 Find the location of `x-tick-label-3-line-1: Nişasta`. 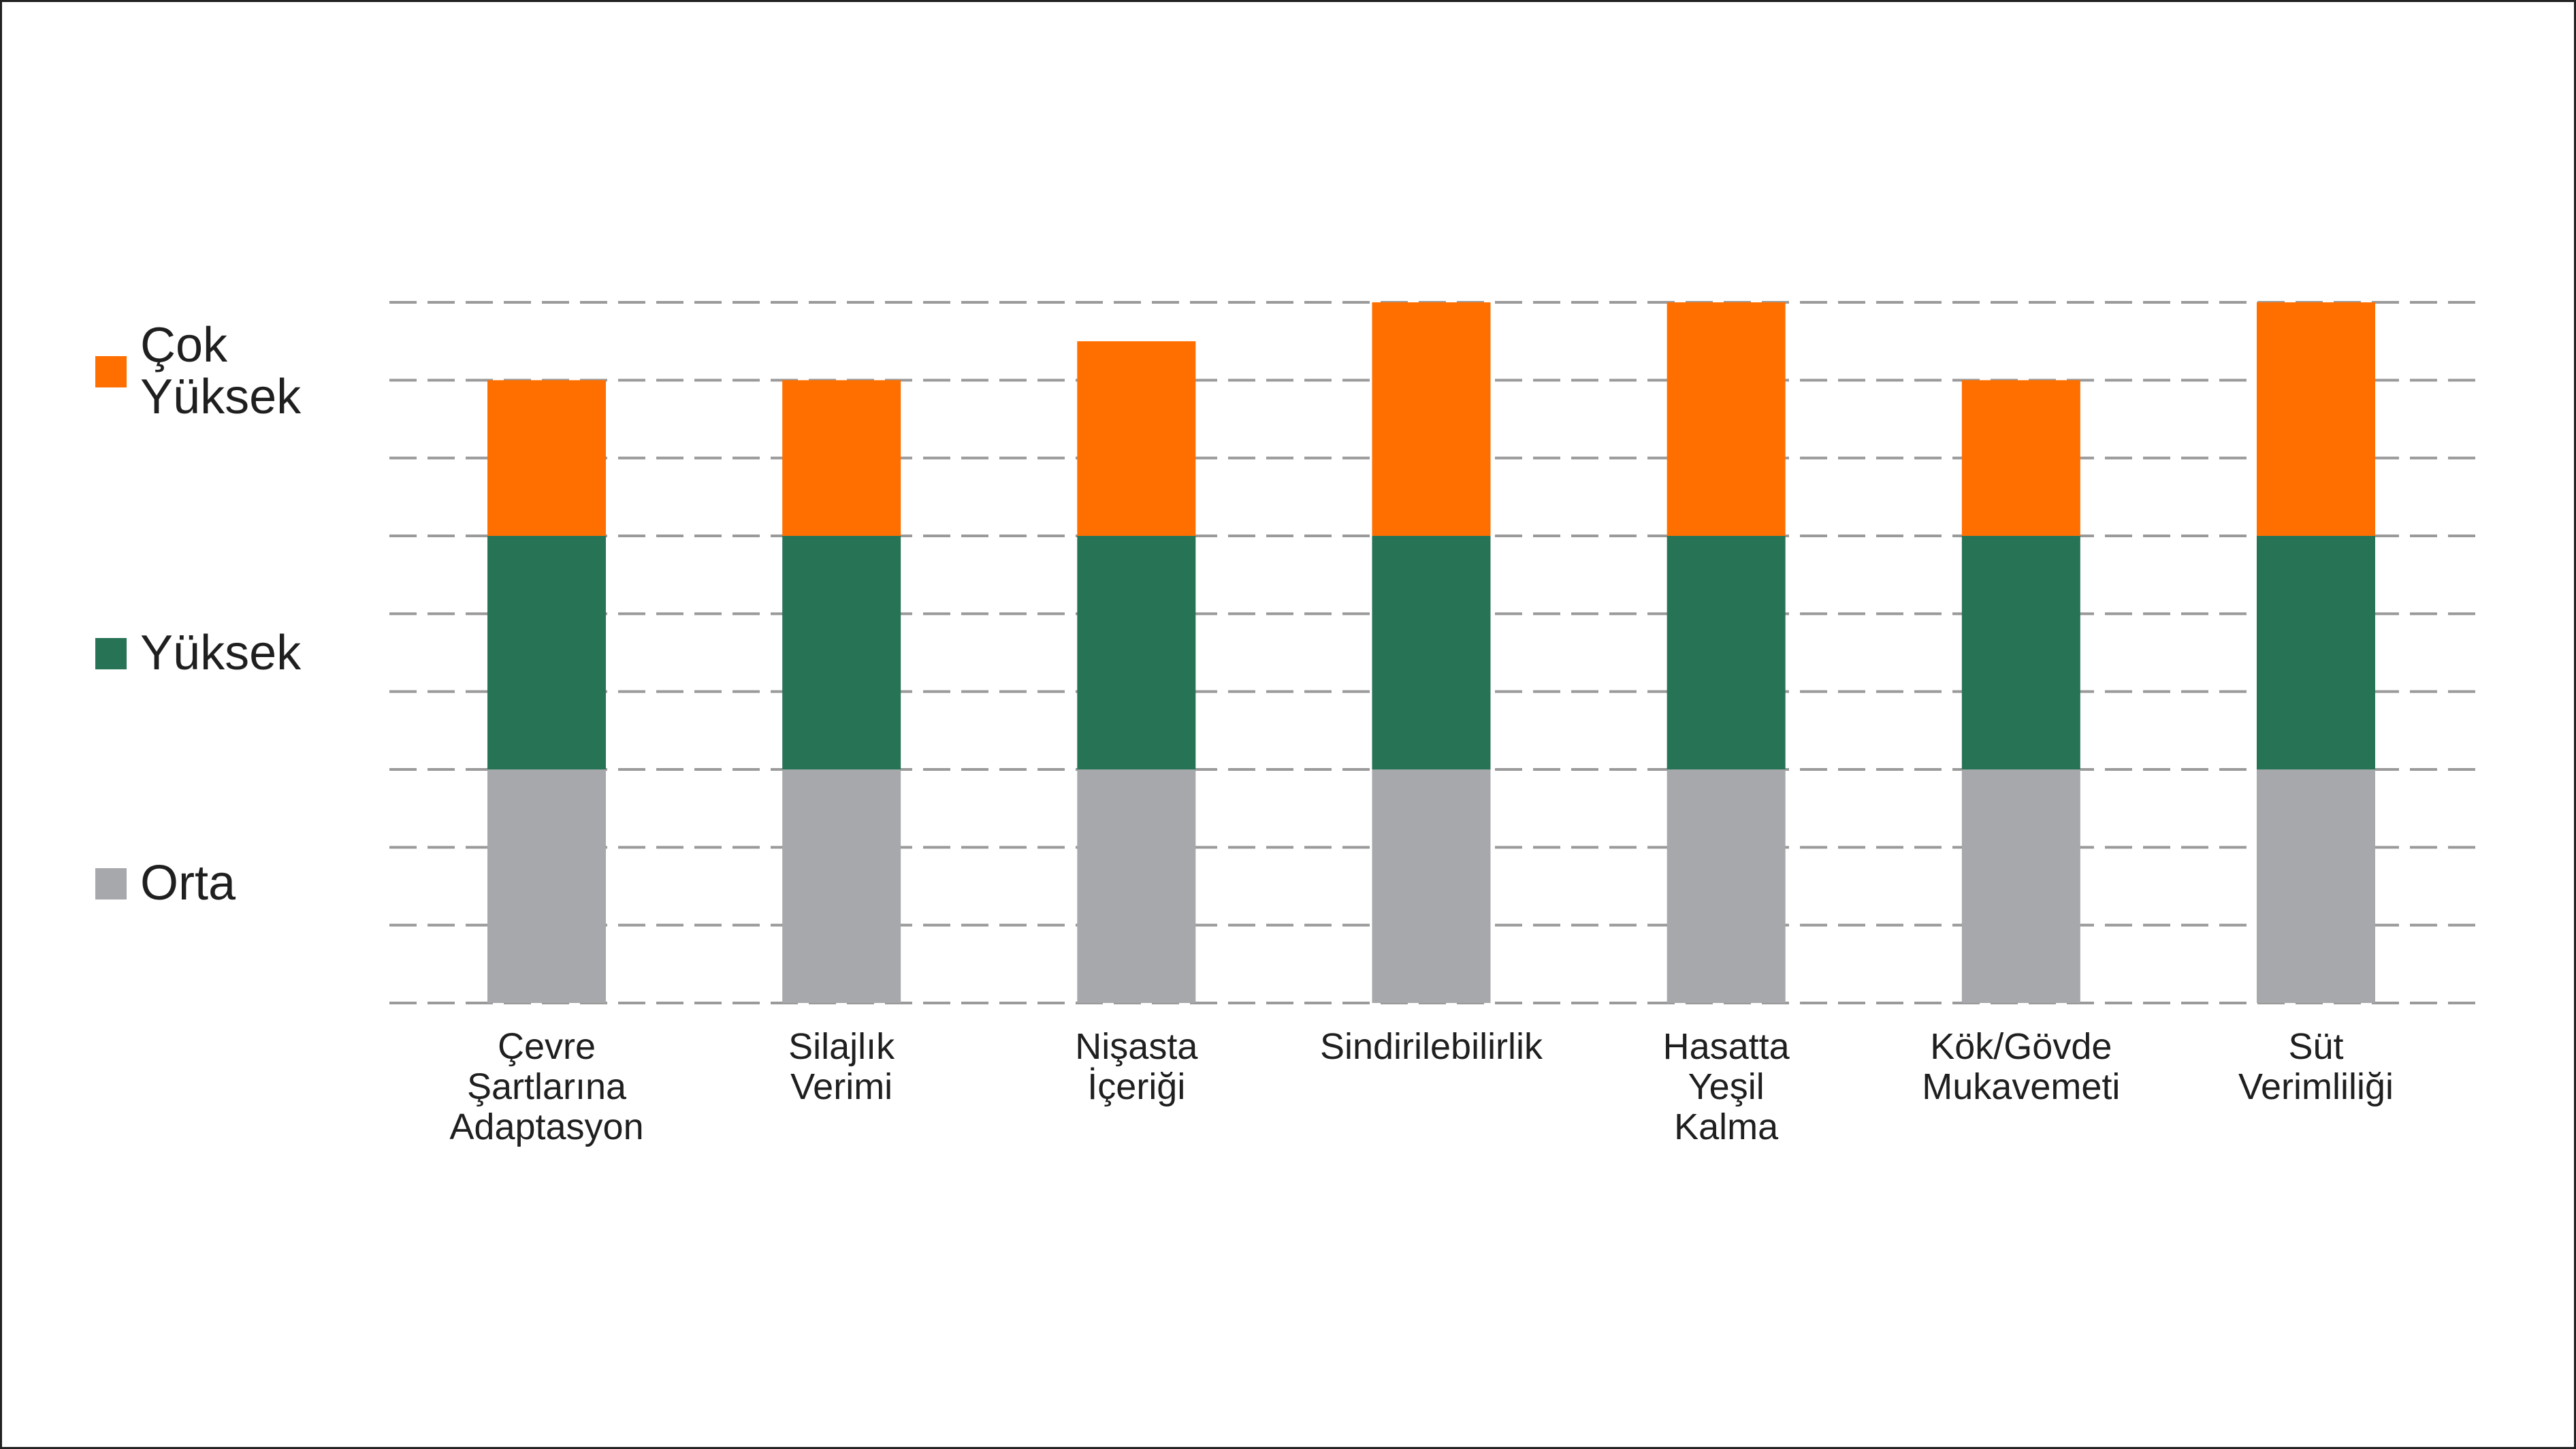

x-tick-label-3-line-1: Nişasta is located at coordinates (1136, 1046).